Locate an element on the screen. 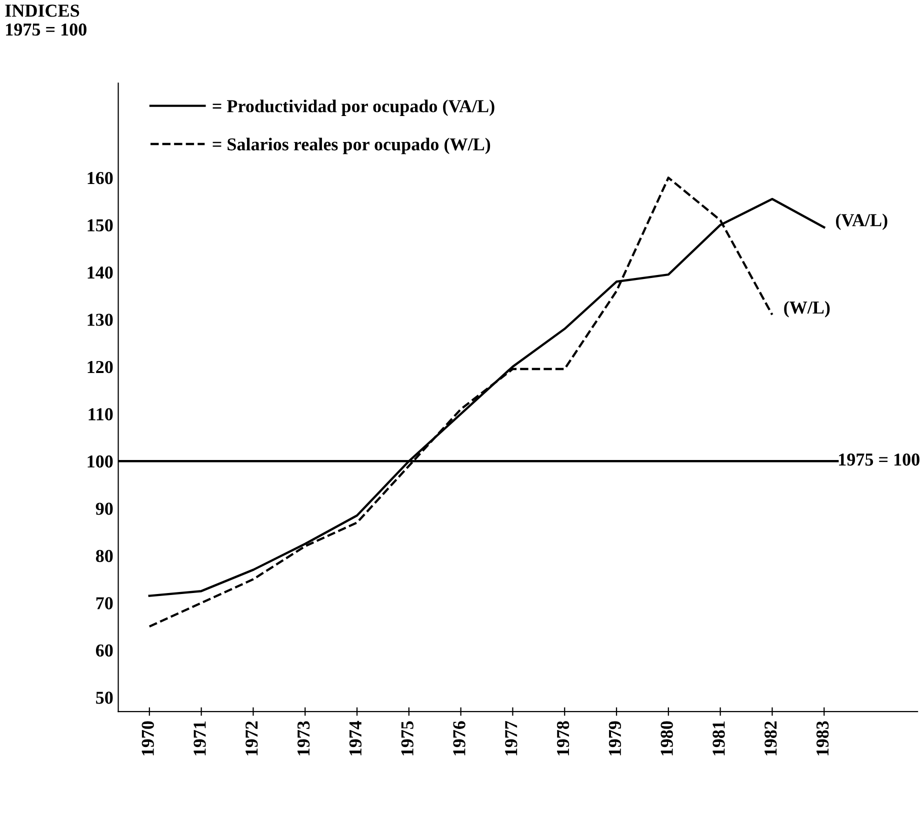  x-tick-label: 1977 is located at coordinates (511, 738).